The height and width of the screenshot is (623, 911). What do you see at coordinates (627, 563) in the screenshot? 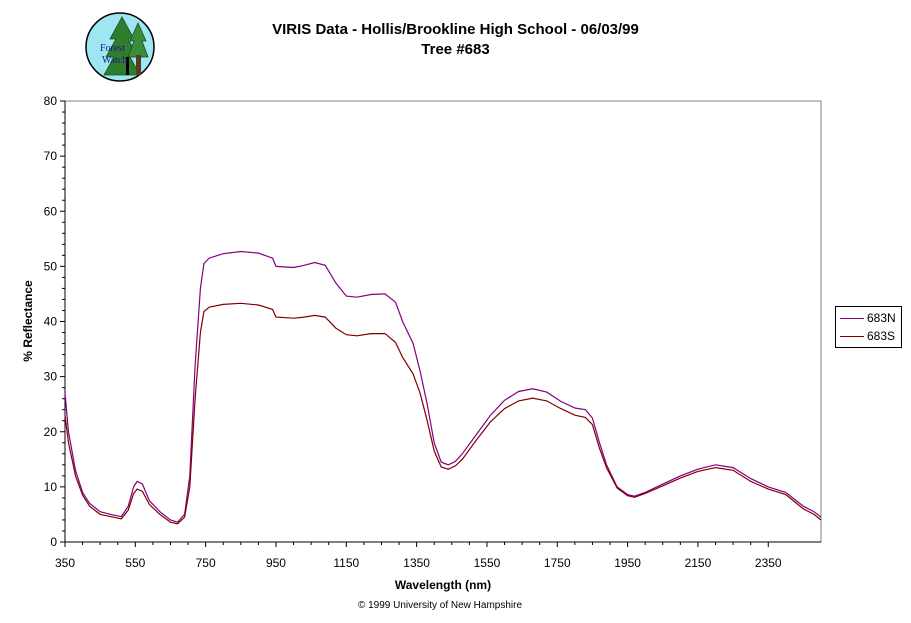
I see `x-tick-label: 1950` at bounding box center [627, 563].